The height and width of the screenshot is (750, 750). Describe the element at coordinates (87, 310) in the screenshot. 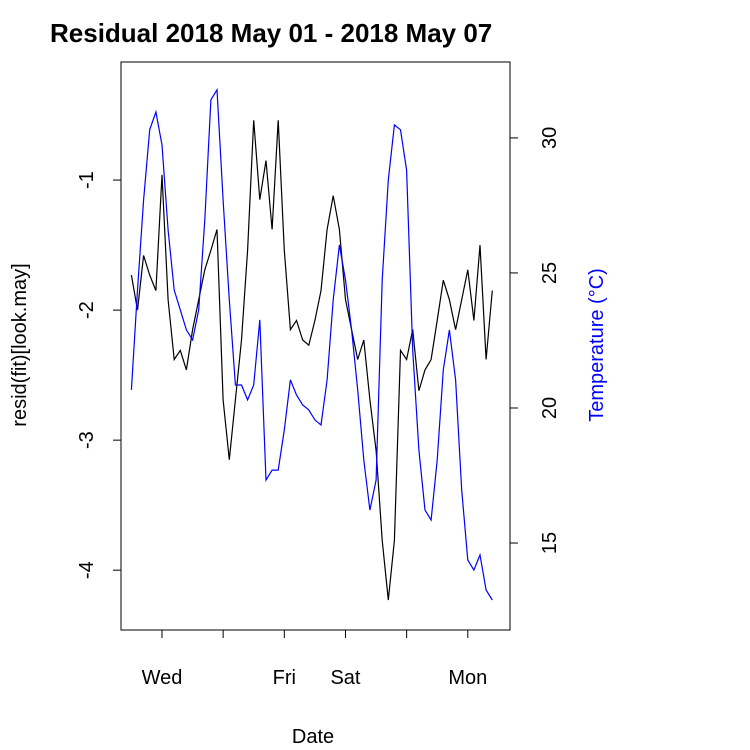

I see `y-tick-label: -2` at that location.